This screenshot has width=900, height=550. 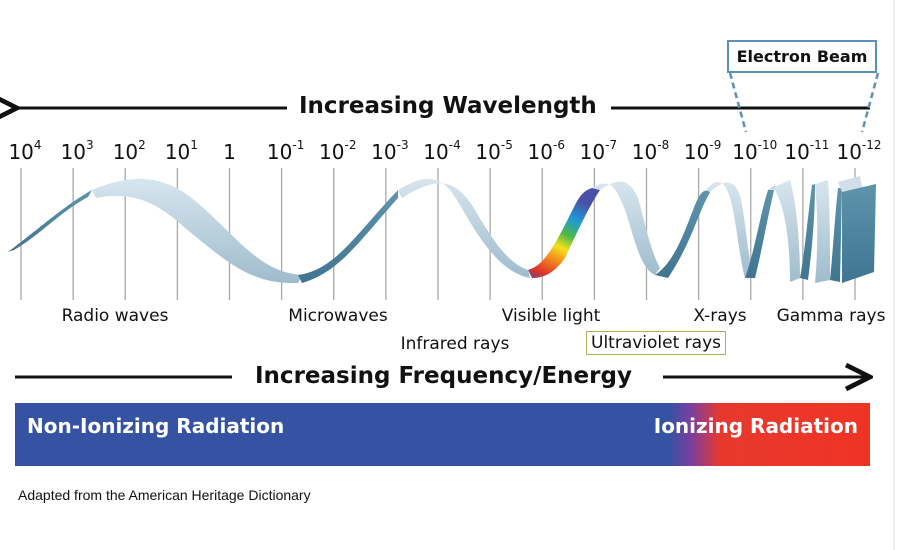 I want to click on tick-label: 10⁻¹, so click(x=285, y=151).